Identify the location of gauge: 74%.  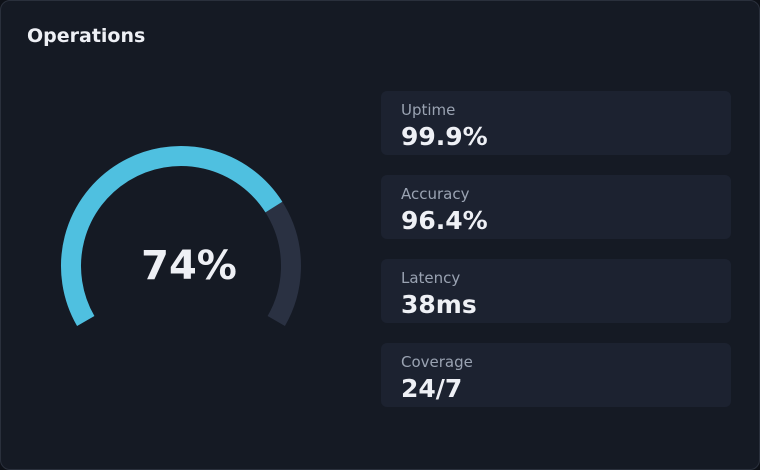
(181, 236).